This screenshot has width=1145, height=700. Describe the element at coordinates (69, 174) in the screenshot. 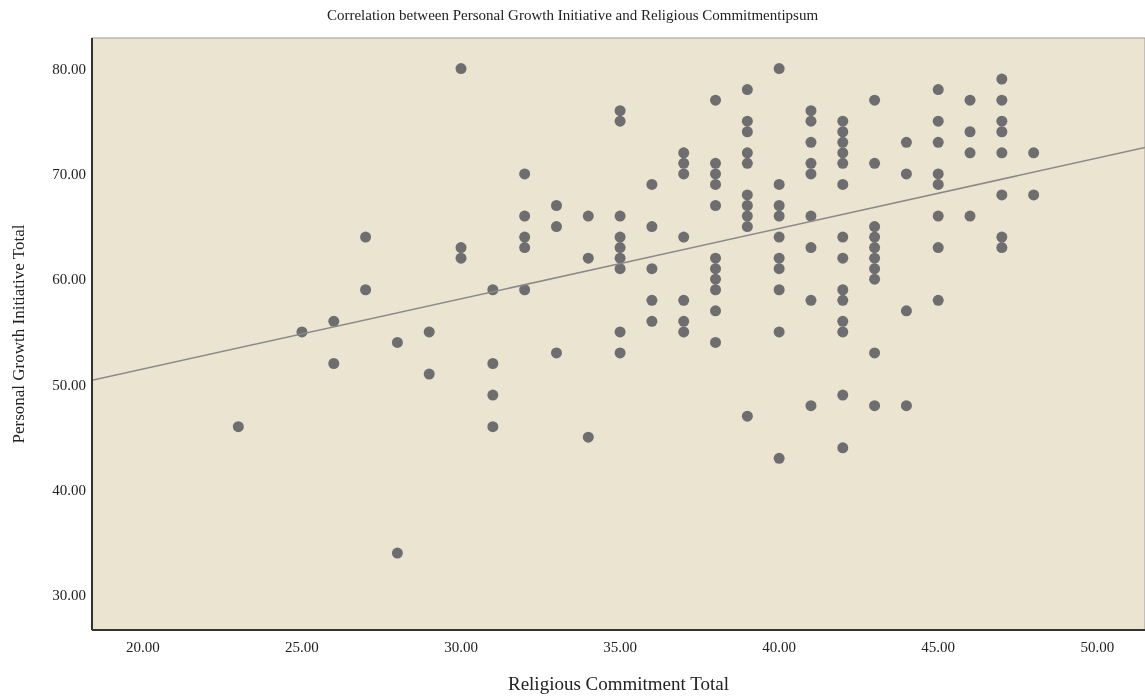

I see `y-tick-label: 70.00` at that location.